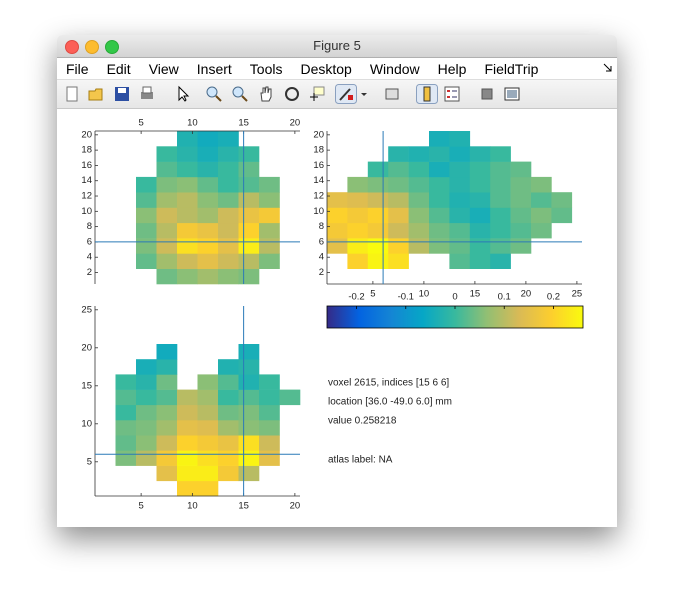  Describe the element at coordinates (317, 94) in the screenshot. I see `data-cursor` at that location.